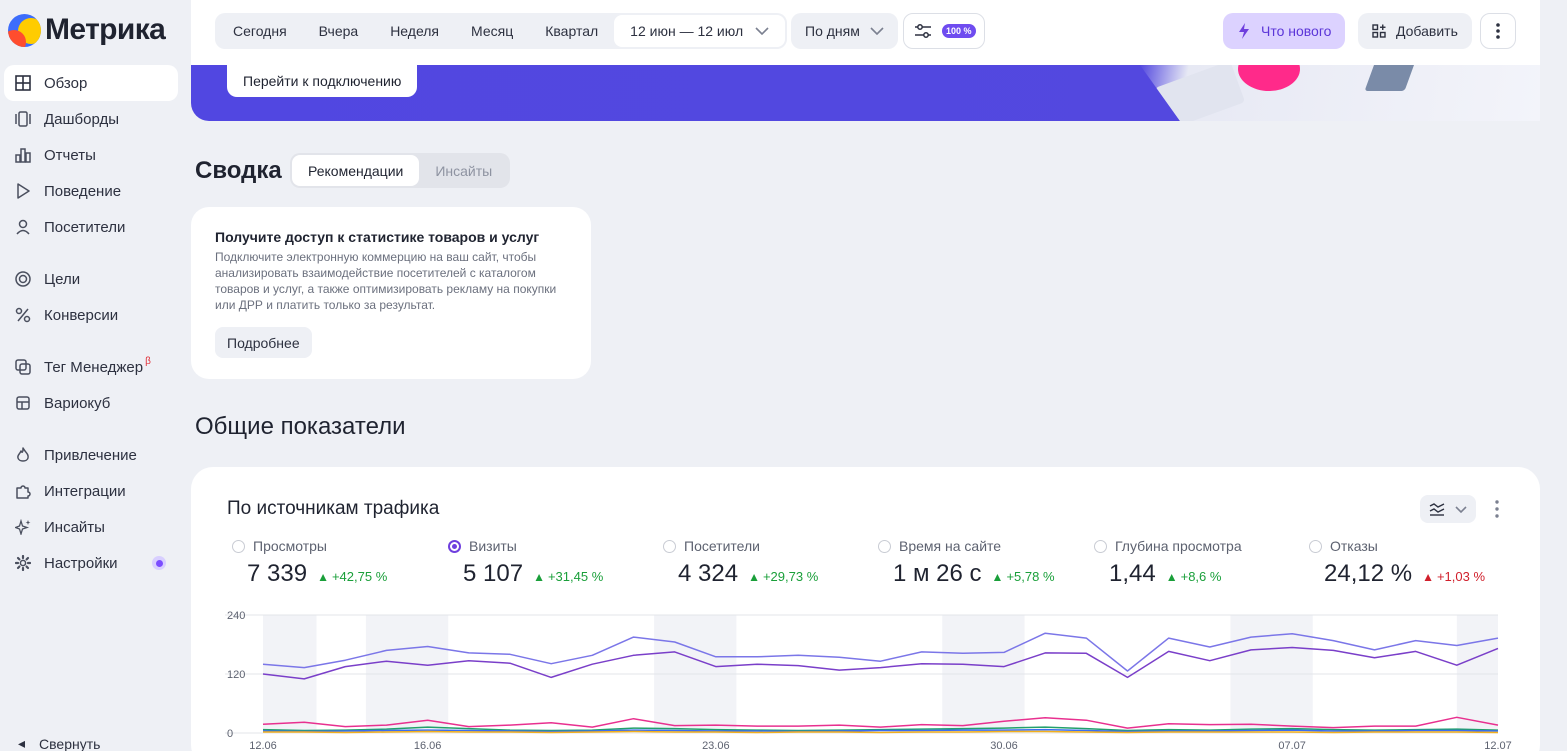 The image size is (1567, 751). What do you see at coordinates (708, 573) in the screenshot?
I see `metric-value: 4 324` at bounding box center [708, 573].